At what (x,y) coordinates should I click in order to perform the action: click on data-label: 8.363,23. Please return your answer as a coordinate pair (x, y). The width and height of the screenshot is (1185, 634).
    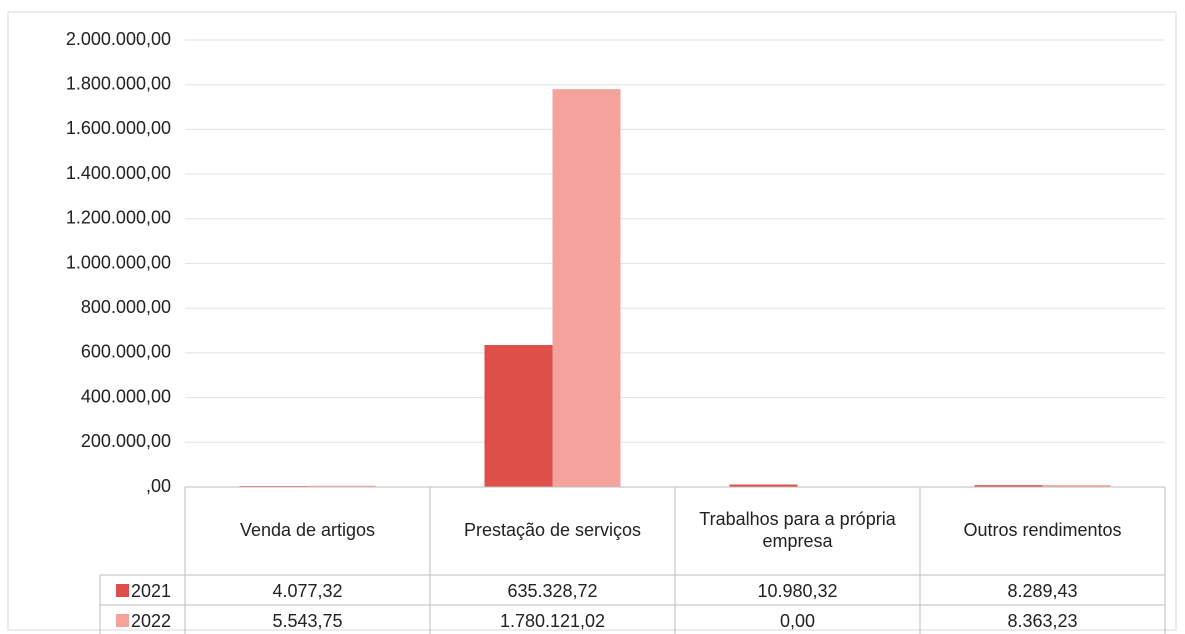
    Looking at the image, I should click on (1042, 621).